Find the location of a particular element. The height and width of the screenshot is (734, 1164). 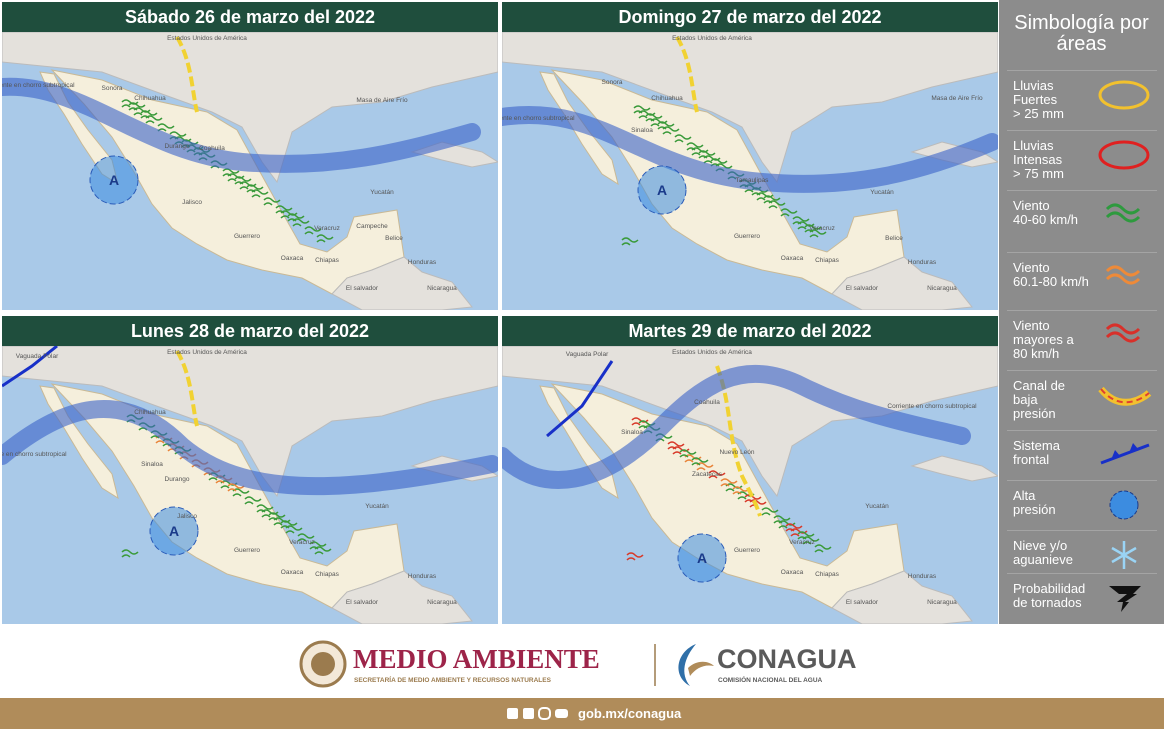

panel-title: Martes 29 de marzo del 2022 is located at coordinates (750, 331).